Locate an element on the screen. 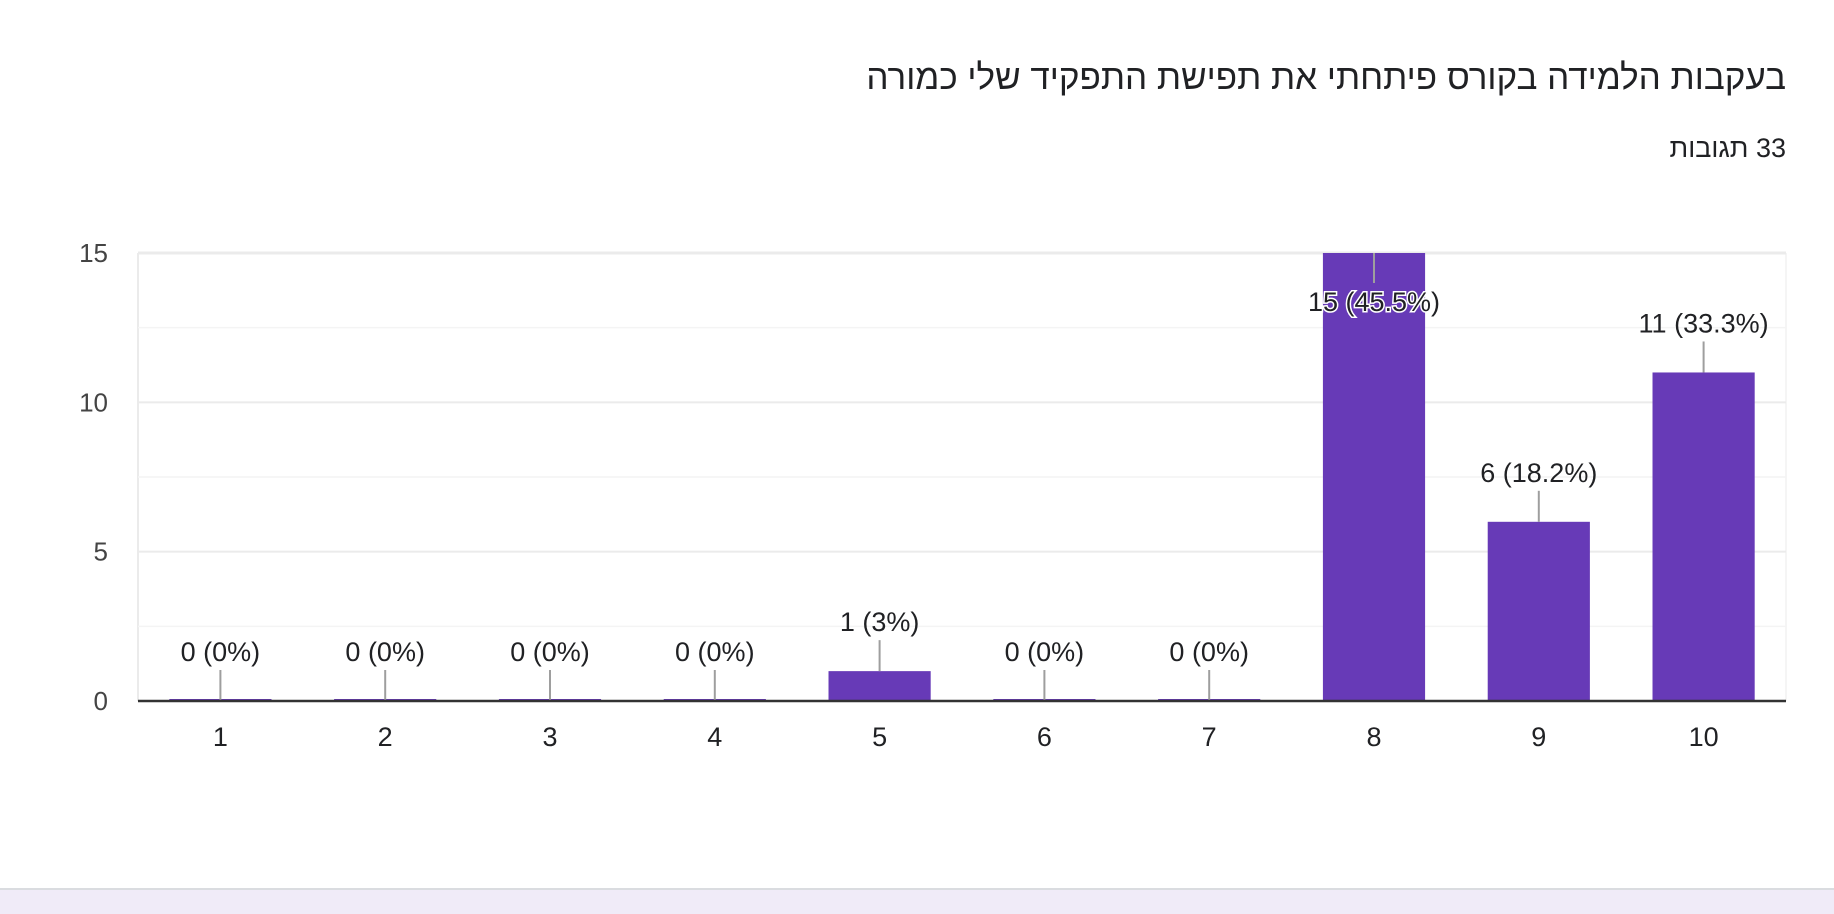 Image resolution: width=1834 pixels, height=914 pixels. y-axis-ticks: 0 5 10 15 is located at coordinates (93, 477).